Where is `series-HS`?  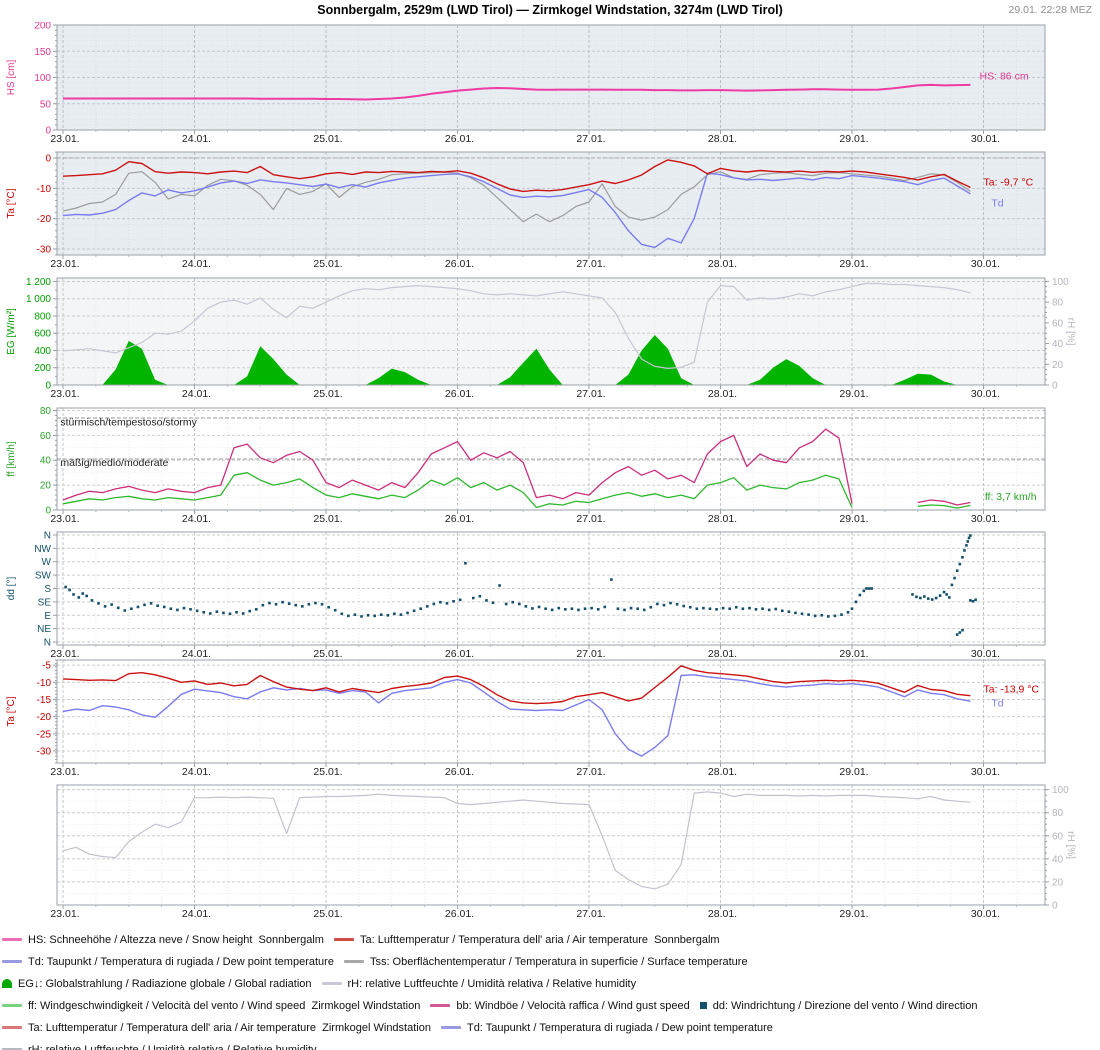 series-HS is located at coordinates (517, 92).